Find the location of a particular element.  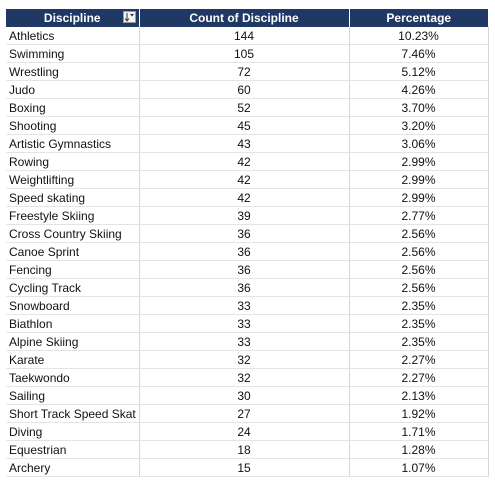

table-row: Canoe Sprint 36 2.56% is located at coordinates (247, 251).